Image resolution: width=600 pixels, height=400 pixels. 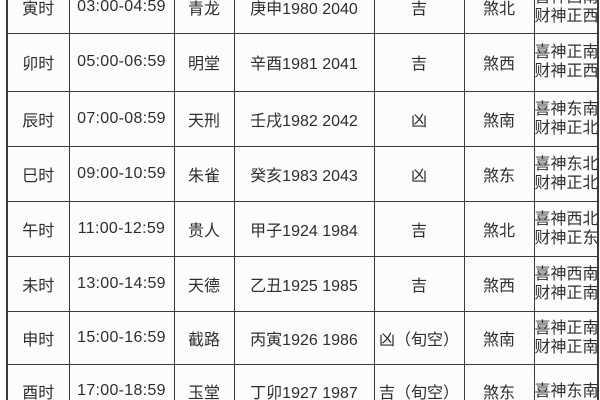 What do you see at coordinates (121, 17) in the screenshot?
I see `time-cell: 03:00-04:59` at bounding box center [121, 17].